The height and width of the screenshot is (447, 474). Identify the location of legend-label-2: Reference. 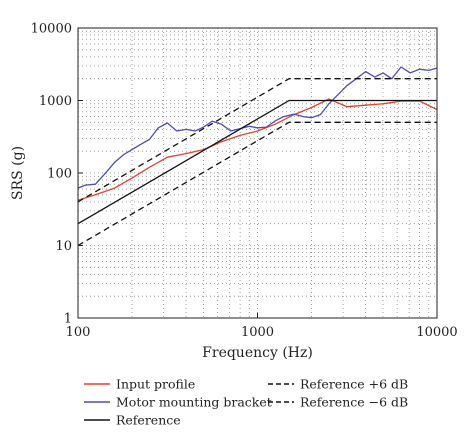
(148, 420).